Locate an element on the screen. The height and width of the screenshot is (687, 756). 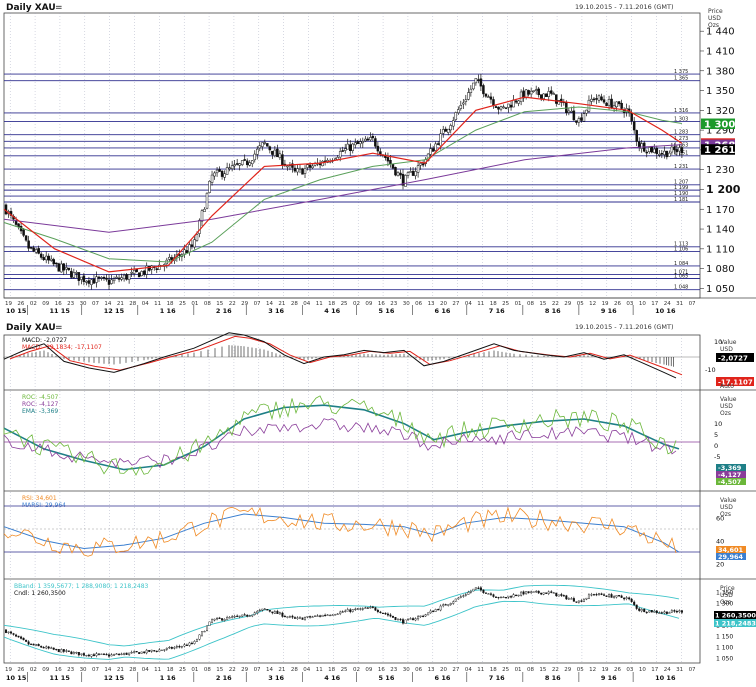
level-label: 1 106 is located at coordinates (681, 249).